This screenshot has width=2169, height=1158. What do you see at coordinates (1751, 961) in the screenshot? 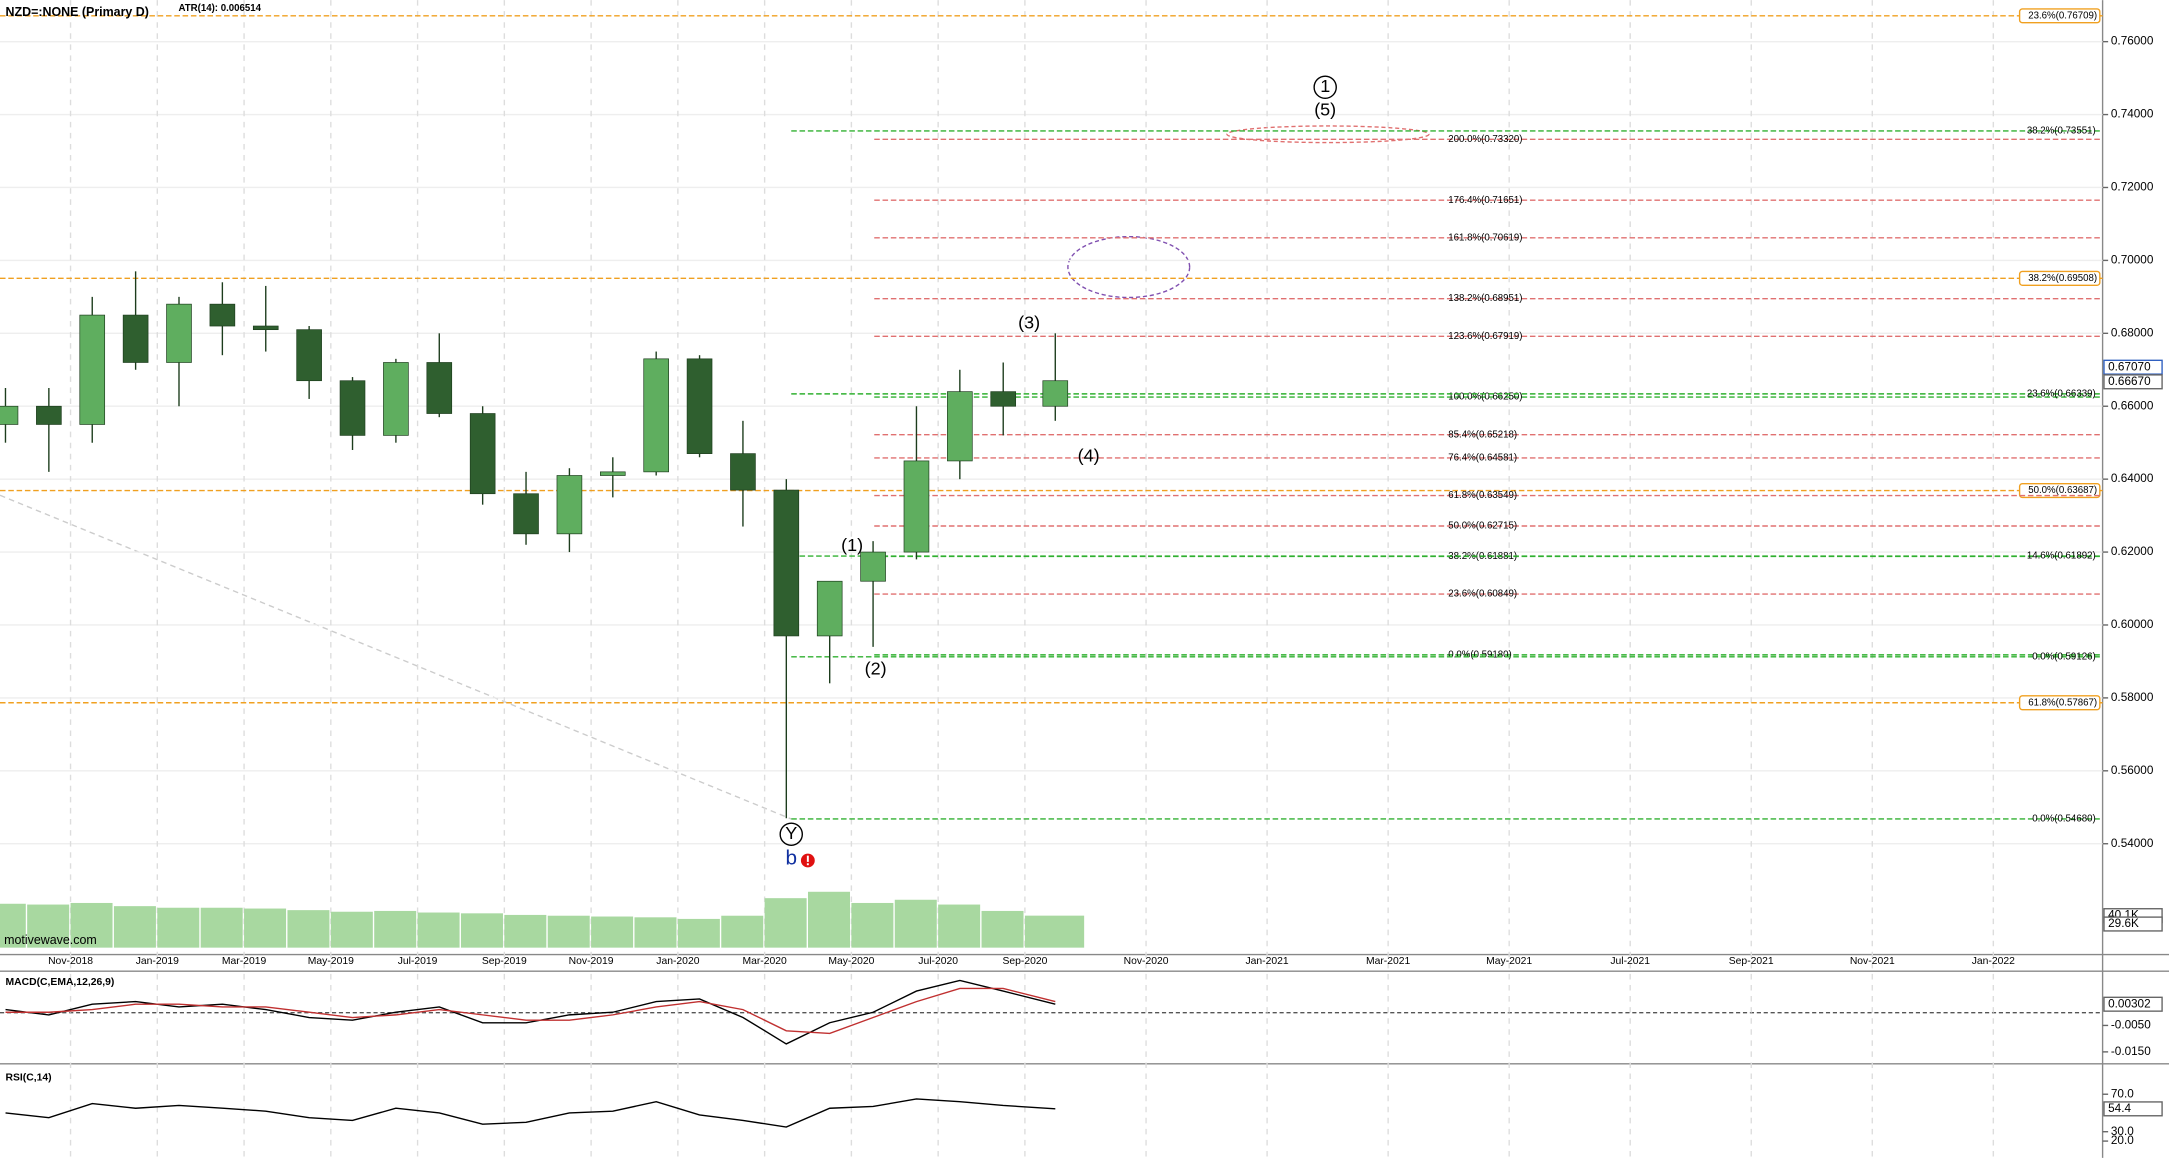
I see `x-tick-label: Sep-2021` at bounding box center [1751, 961].